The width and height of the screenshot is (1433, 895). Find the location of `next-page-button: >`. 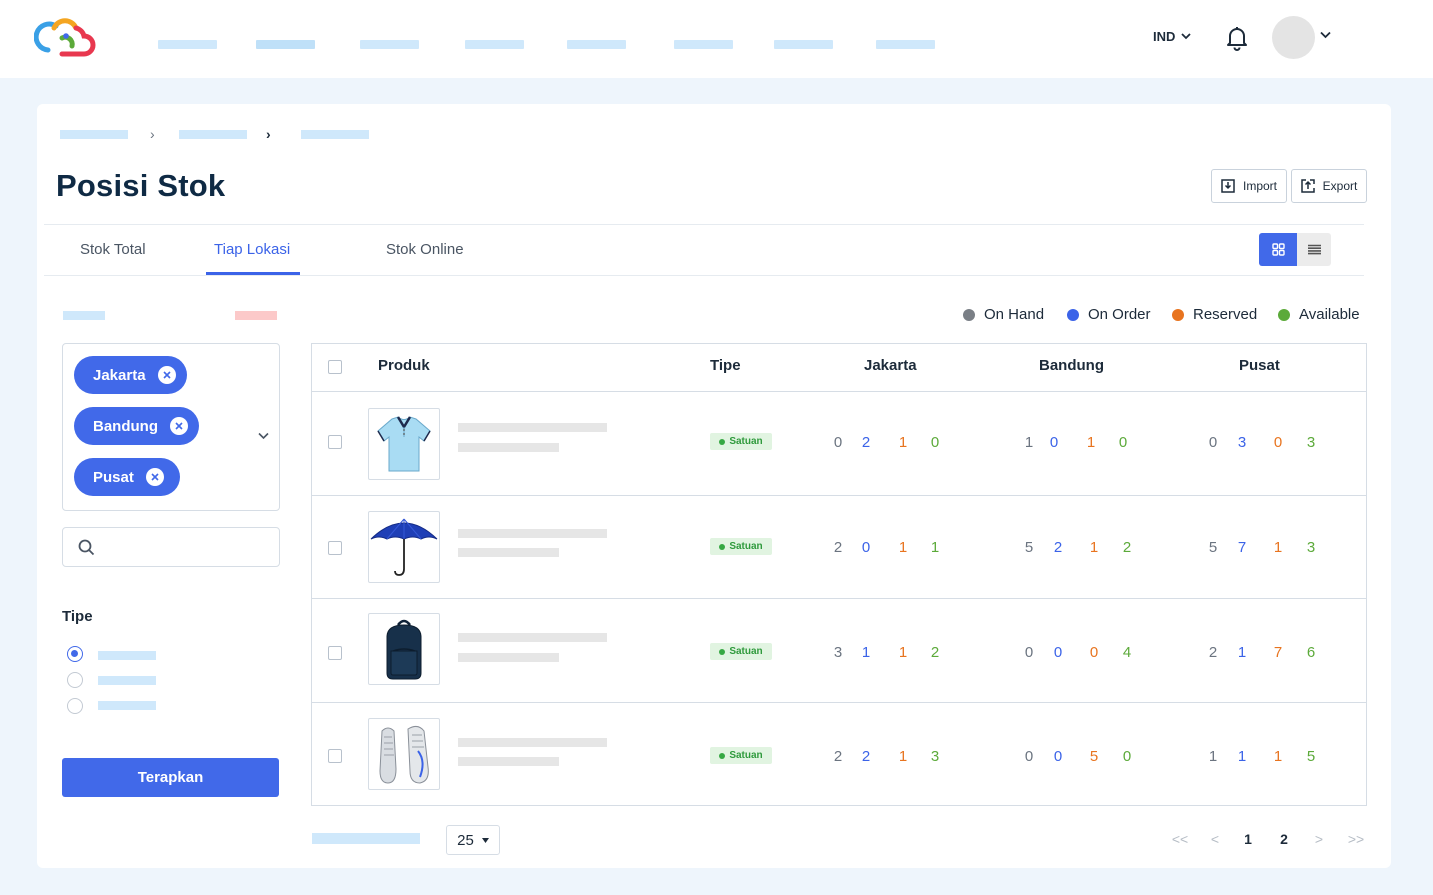

next-page-button: > is located at coordinates (1319, 839).